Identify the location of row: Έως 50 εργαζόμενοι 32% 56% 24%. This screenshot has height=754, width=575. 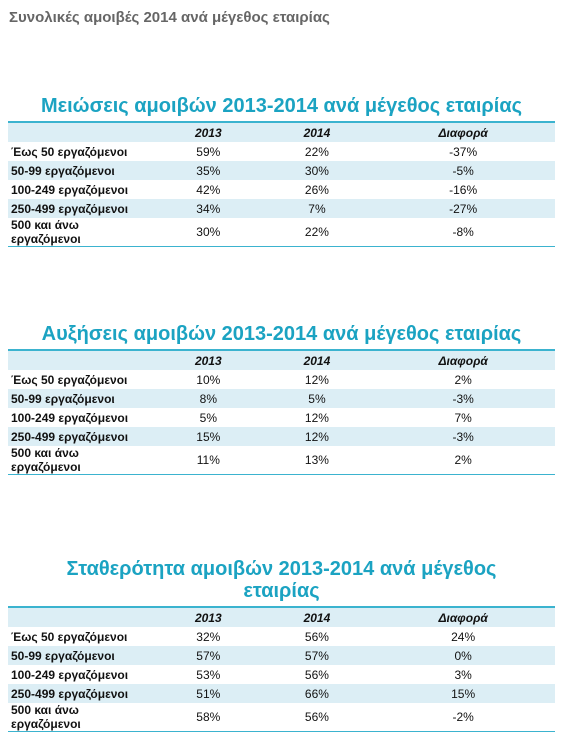
(281, 636).